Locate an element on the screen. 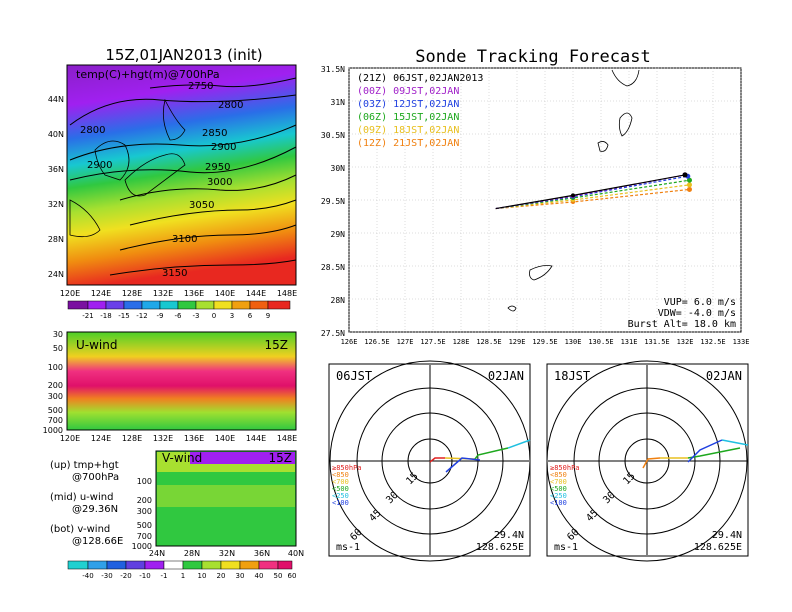 The width and height of the screenshot is (792, 612). wind-colorbar-tick: 1 is located at coordinates (183, 576).